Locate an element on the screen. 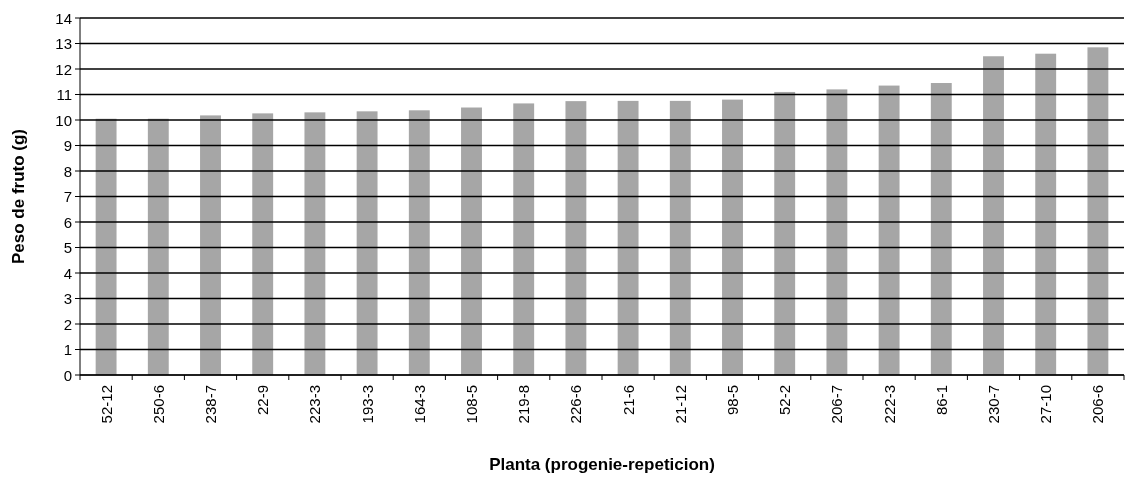 This screenshot has width=1140, height=495. x-tick-label: 108-5 is located at coordinates (471, 404).